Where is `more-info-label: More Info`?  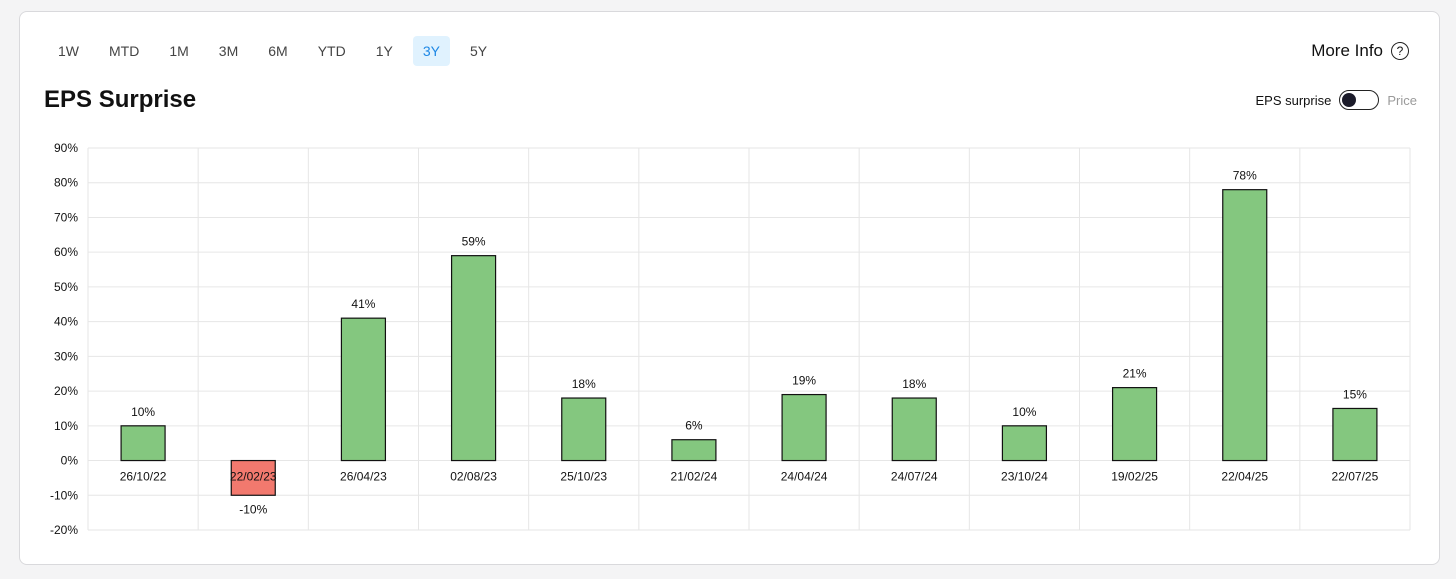 more-info-label: More Info is located at coordinates (1347, 50).